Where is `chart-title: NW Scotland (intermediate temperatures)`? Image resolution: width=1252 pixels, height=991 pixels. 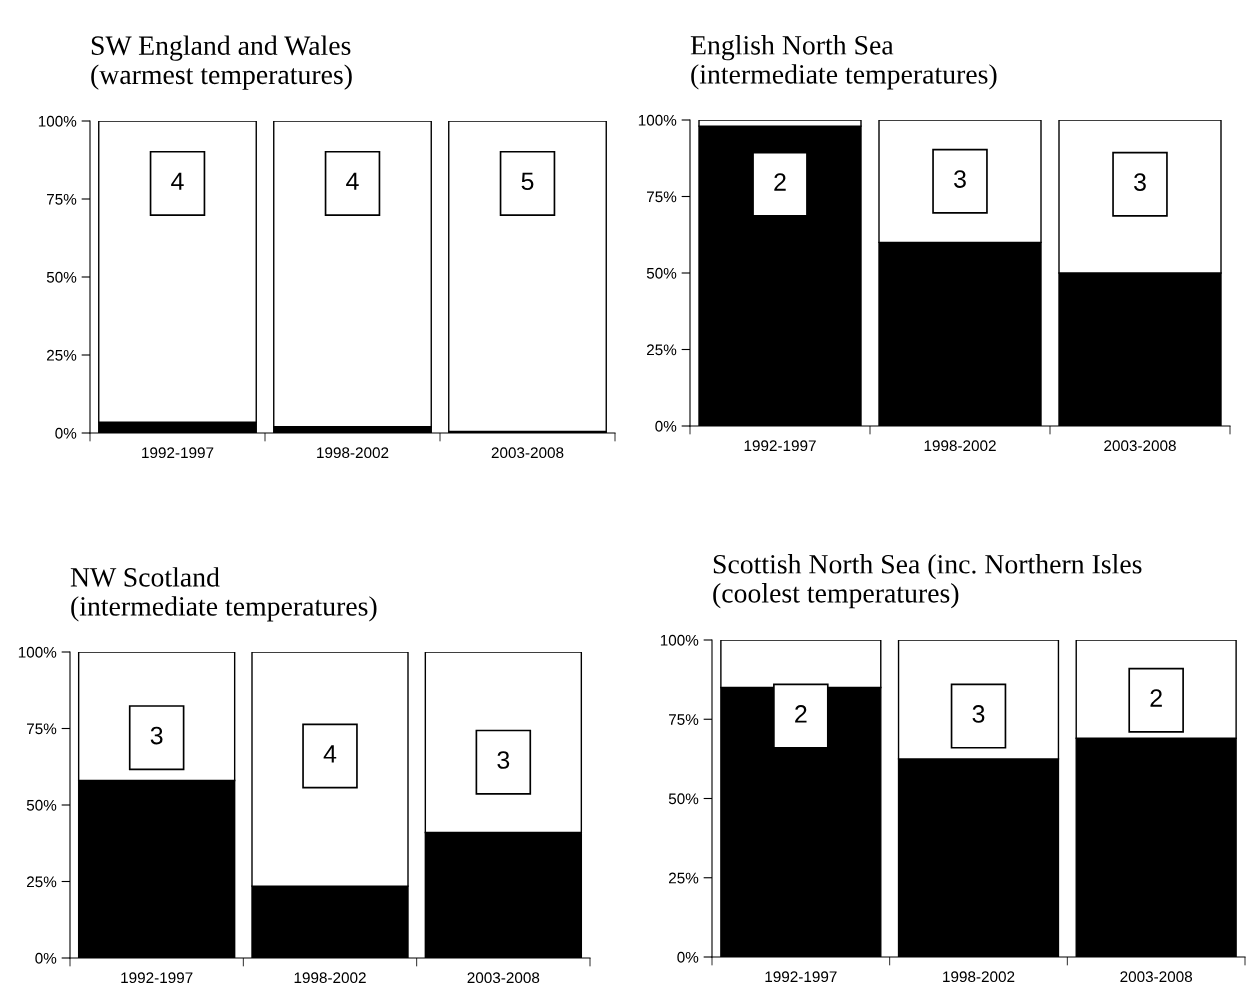
chart-title: NW Scotland (intermediate temperatures) is located at coordinates (223, 594).